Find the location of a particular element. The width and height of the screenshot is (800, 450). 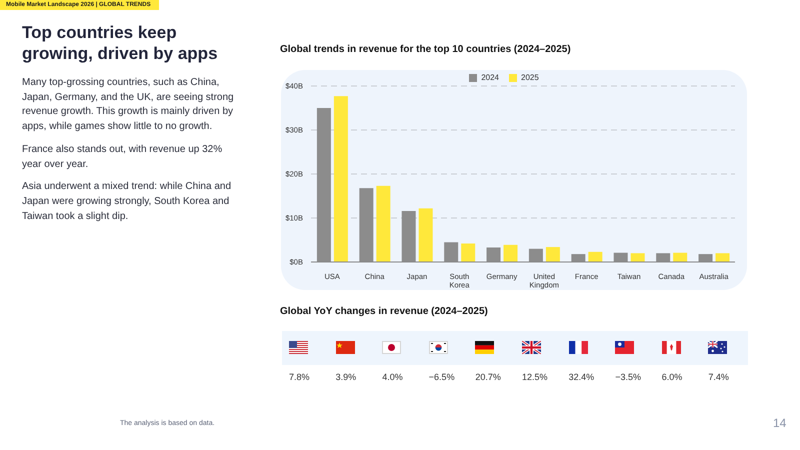

text: France also stands out, with revenue up 32% year over year. is located at coordinates (122, 157).